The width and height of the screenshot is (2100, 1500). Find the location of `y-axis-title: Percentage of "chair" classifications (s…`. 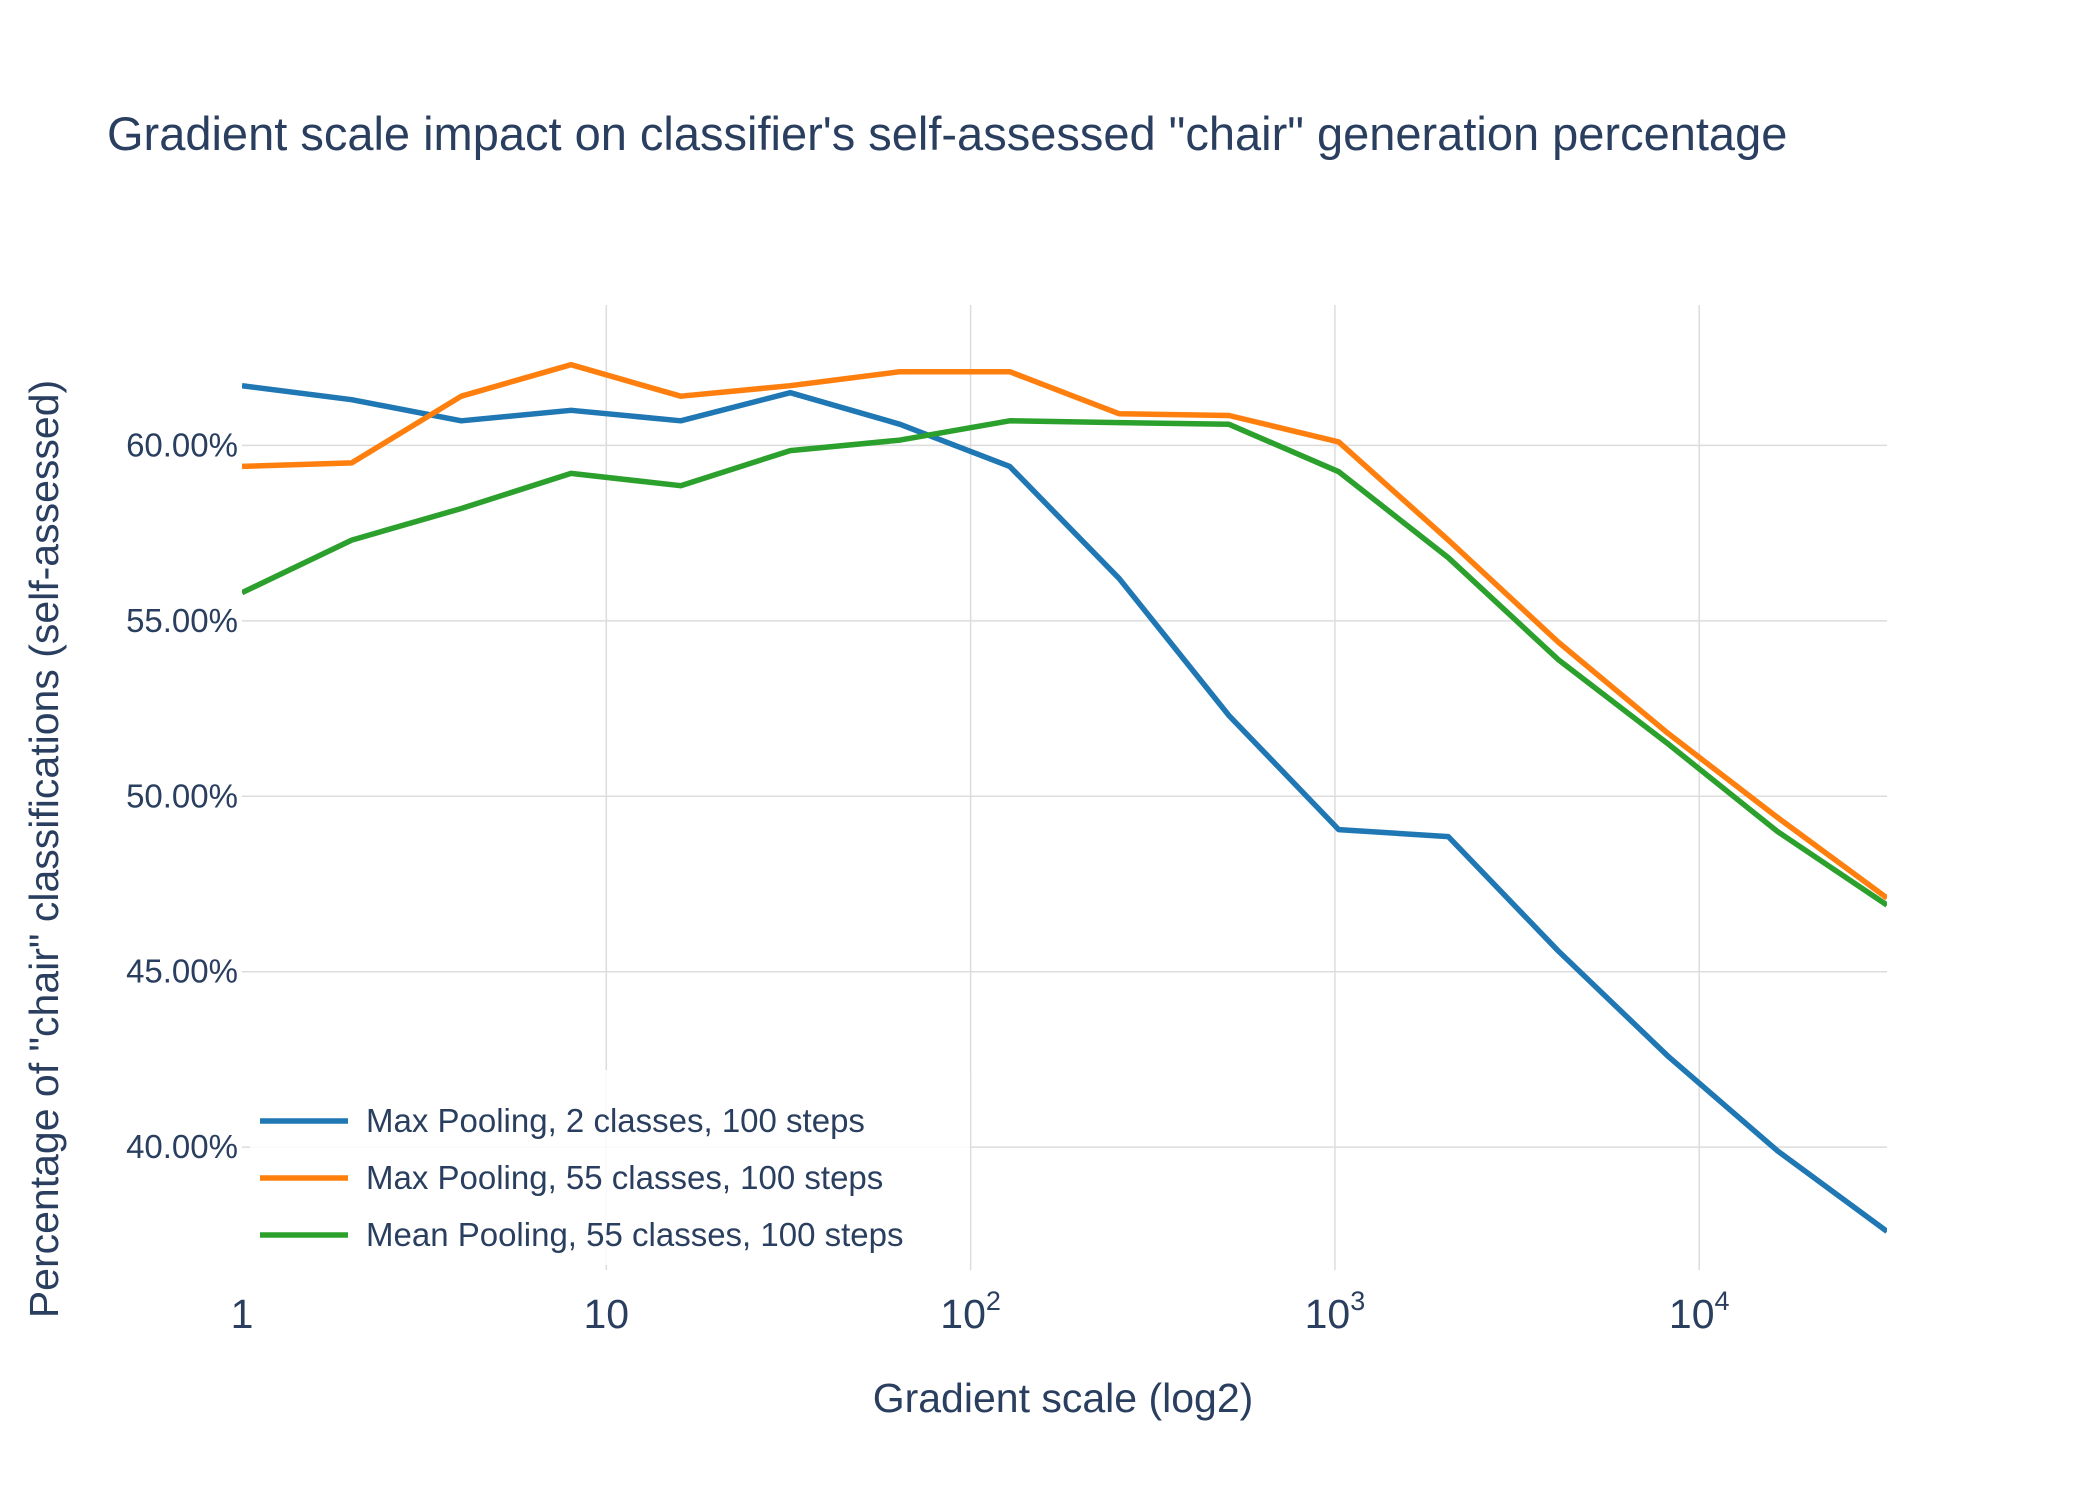

y-axis-title: Percentage of "chair" classifications (s… is located at coordinates (44, 849).